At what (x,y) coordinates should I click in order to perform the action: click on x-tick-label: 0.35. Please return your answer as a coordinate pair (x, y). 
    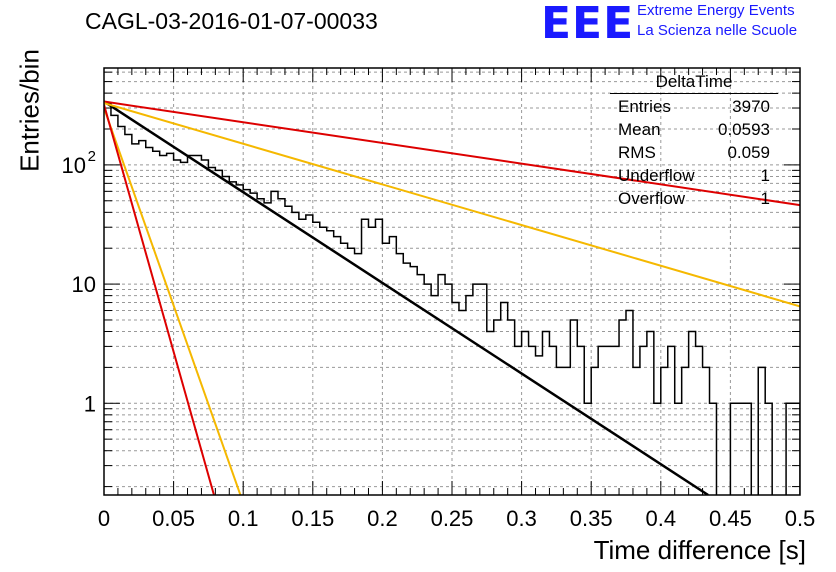
    Looking at the image, I should click on (591, 518).